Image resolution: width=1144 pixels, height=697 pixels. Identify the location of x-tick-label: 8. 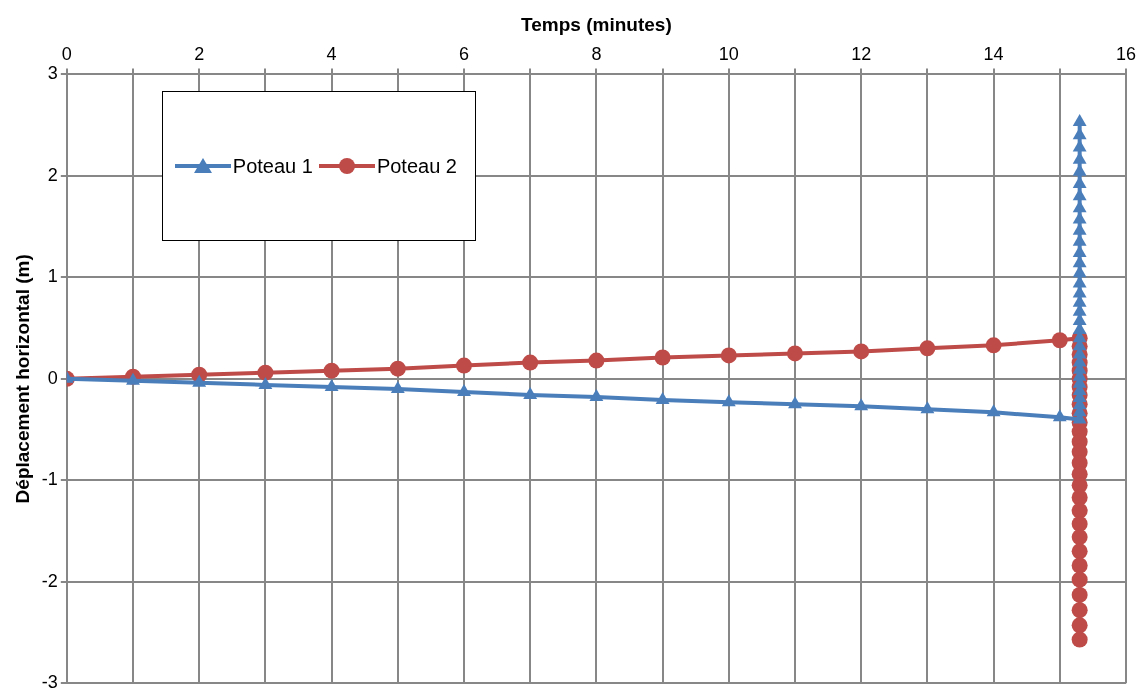
(596, 53).